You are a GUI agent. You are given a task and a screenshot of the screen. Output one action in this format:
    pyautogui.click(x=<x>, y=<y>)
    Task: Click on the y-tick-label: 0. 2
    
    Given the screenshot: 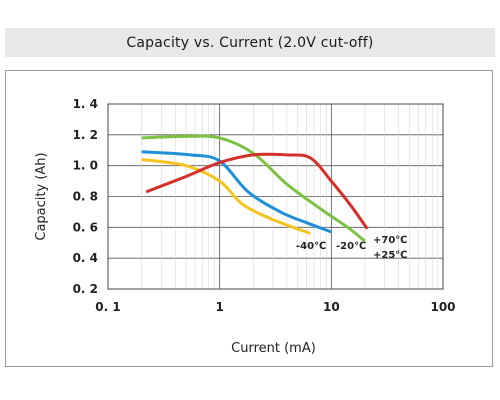 What is the action you would take?
    pyautogui.click(x=85, y=289)
    